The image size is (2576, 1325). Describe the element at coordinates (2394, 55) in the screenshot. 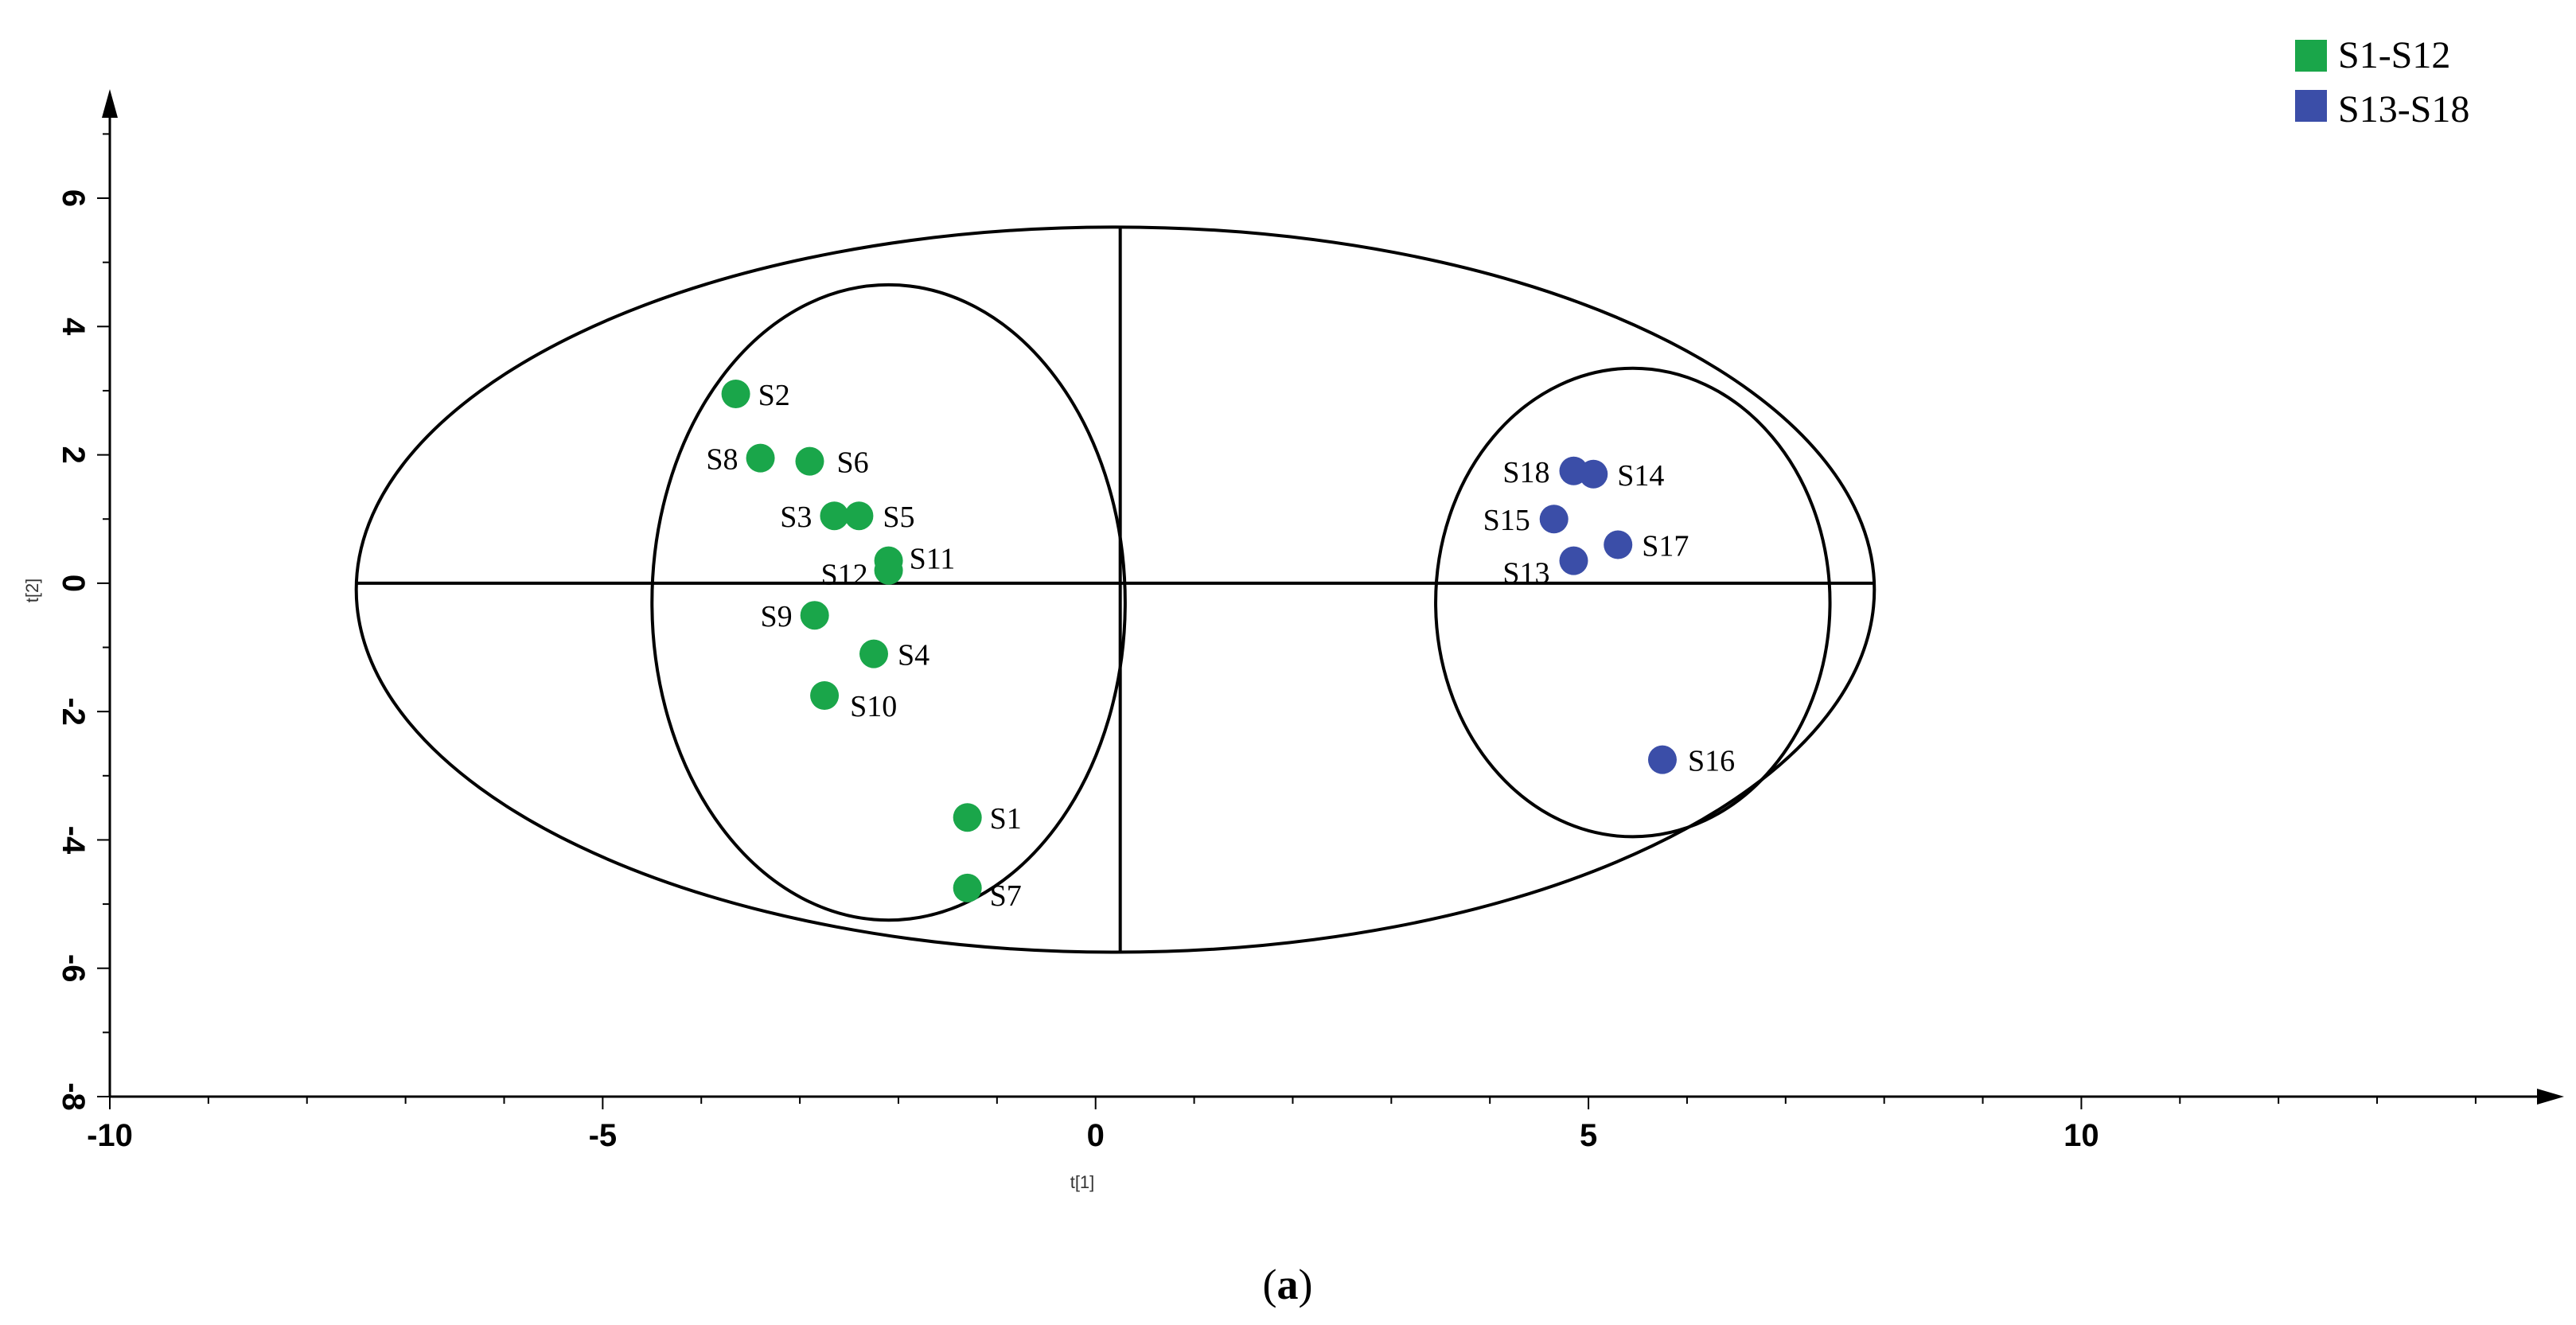

I see `legend-label-s1-s12: S1-S12` at that location.